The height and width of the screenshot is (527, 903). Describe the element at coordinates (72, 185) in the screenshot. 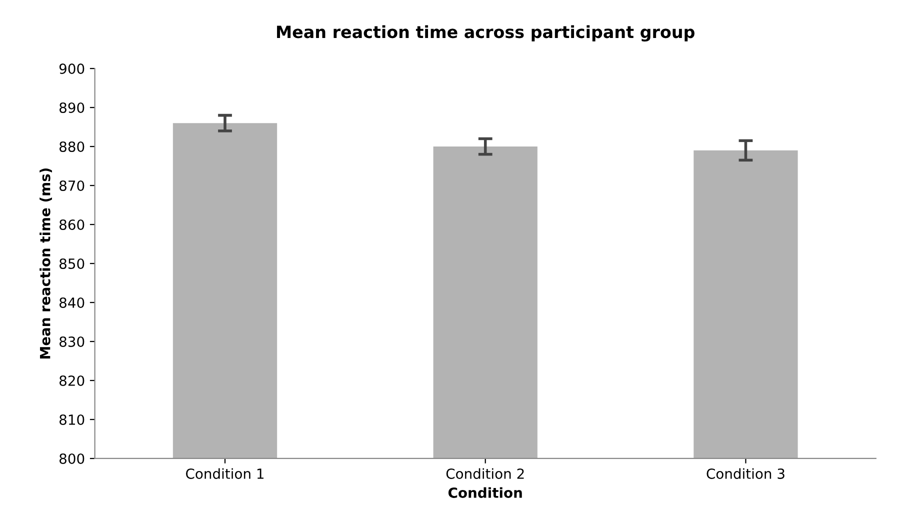

I see `y-tick-label: 870` at that location.